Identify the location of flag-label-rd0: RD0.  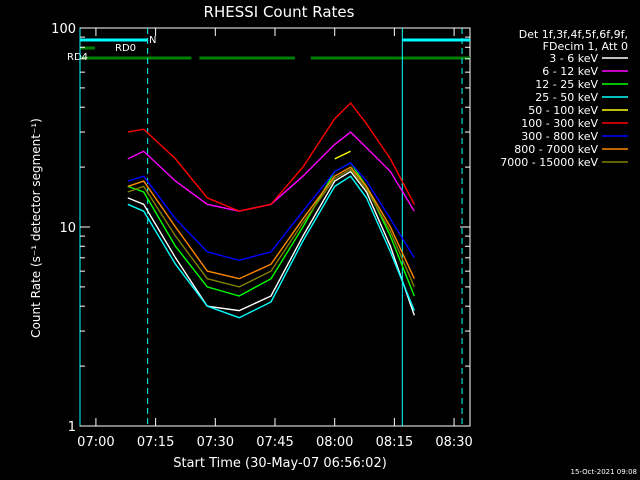
(125, 48).